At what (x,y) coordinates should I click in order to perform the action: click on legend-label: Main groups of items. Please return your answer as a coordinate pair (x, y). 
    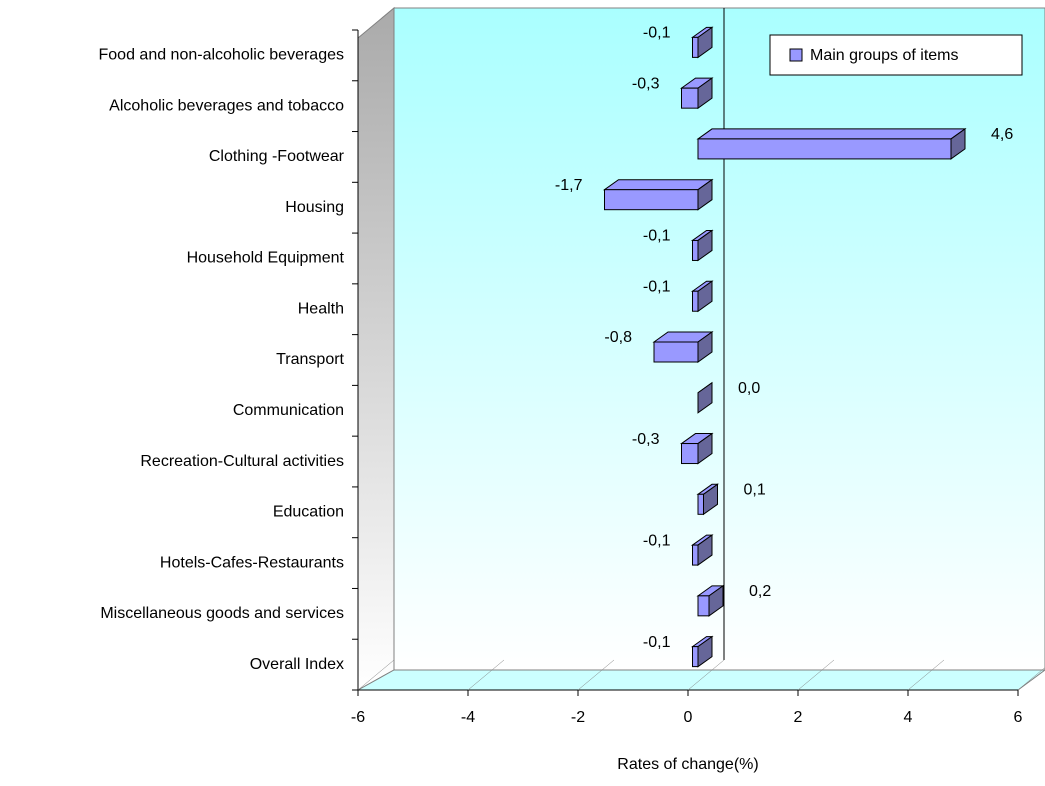
    Looking at the image, I should click on (884, 55).